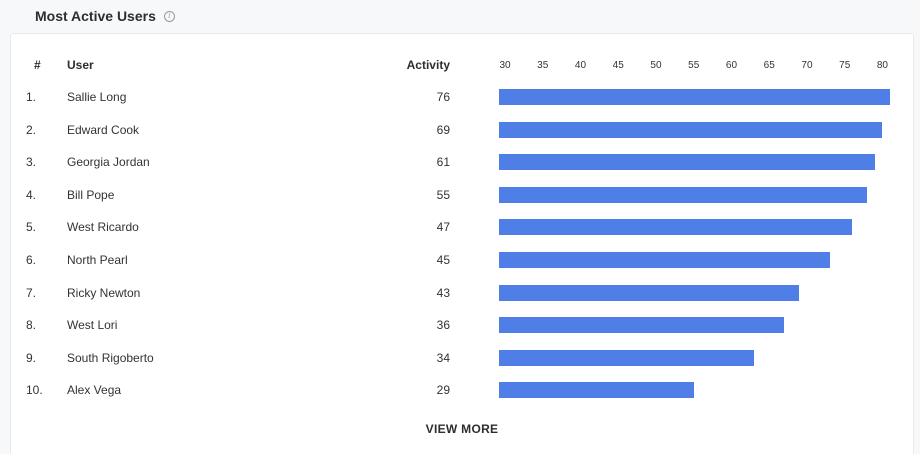 The image size is (920, 454). Describe the element at coordinates (31, 293) in the screenshot. I see `row-rank: 7.` at that location.